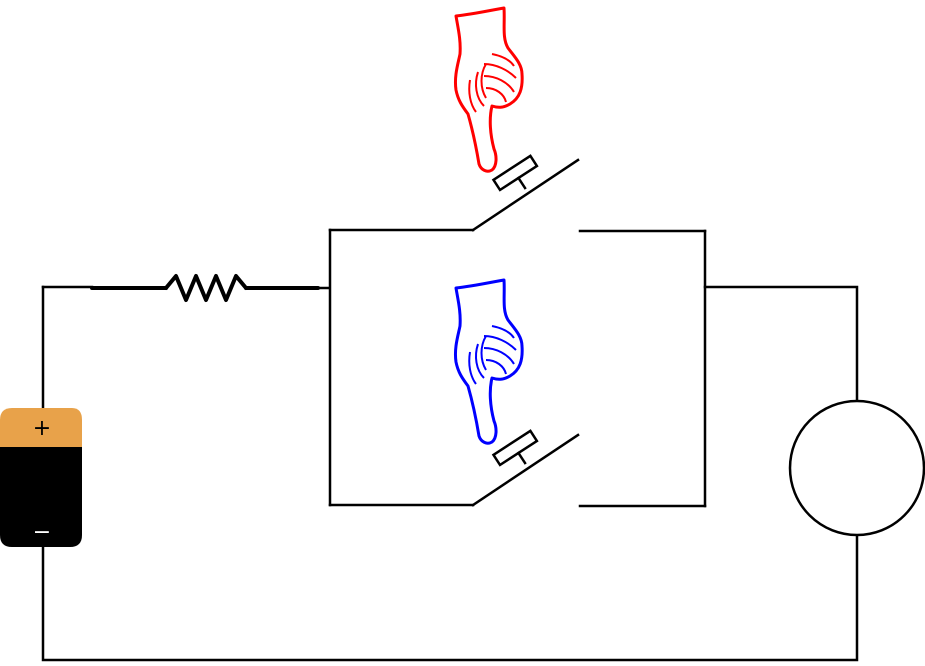 This screenshot has width=925, height=666. Describe the element at coordinates (781, 343) in the screenshot. I see `wire-right-to-bulb` at that location.